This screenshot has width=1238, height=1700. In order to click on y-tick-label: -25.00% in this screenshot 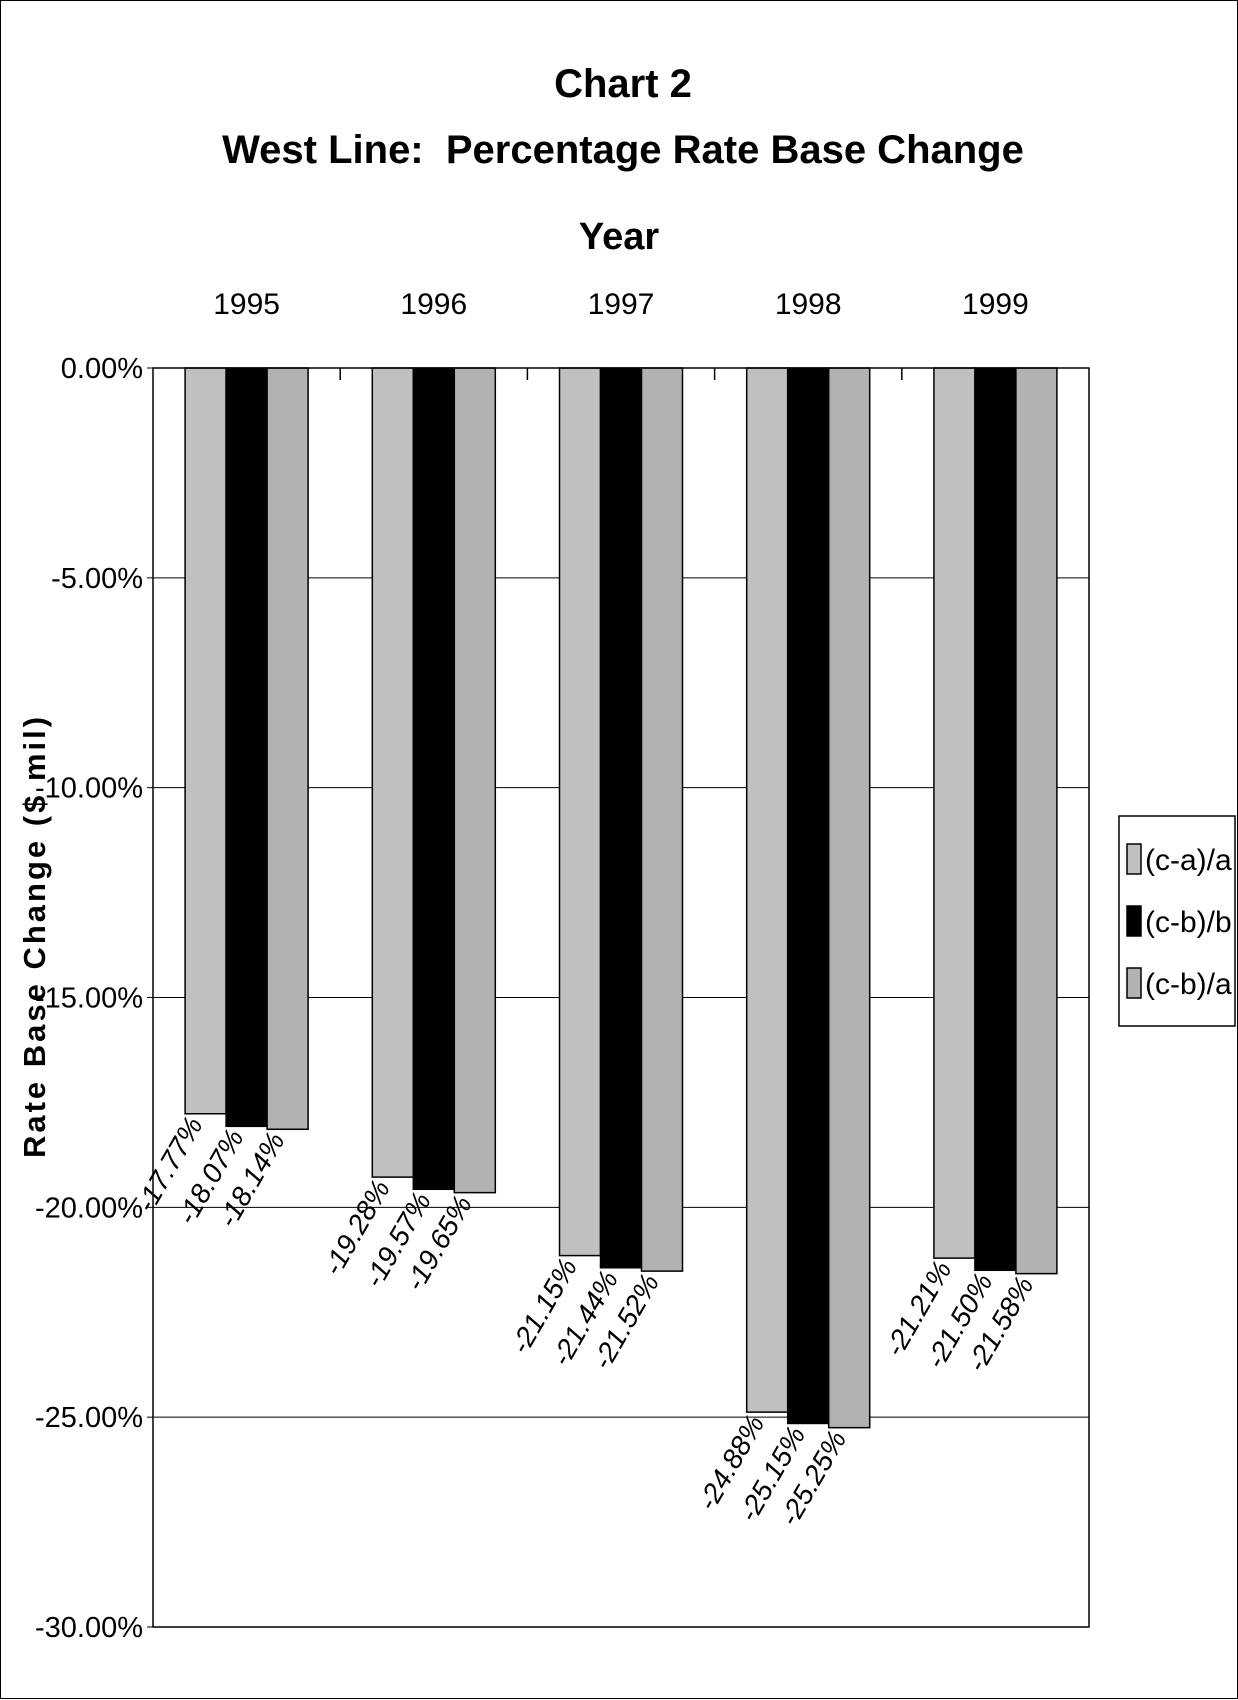, I will do `click(89, 1418)`.